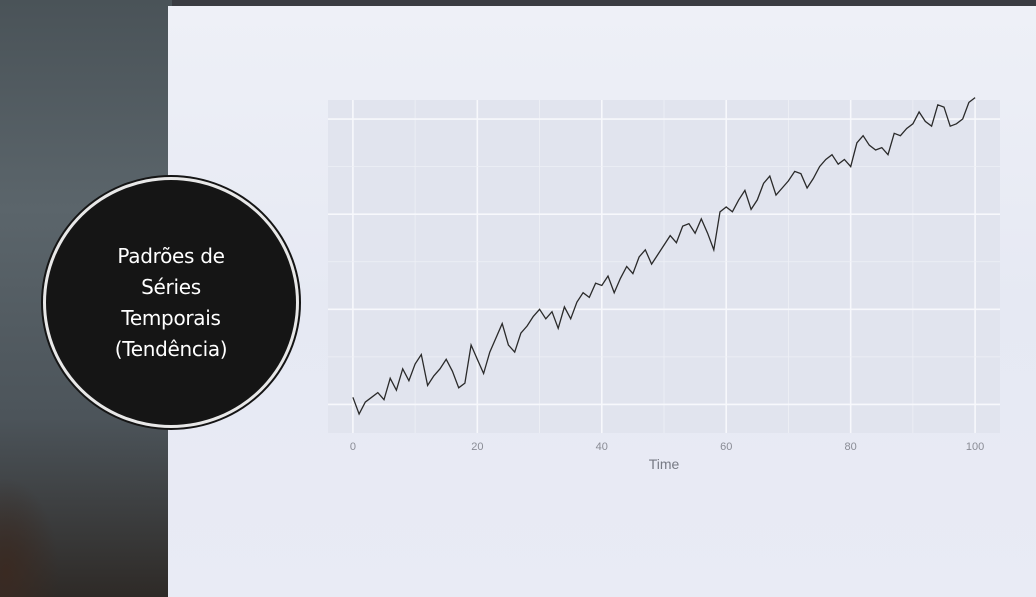 This screenshot has width=1036, height=597. What do you see at coordinates (602, 447) in the screenshot?
I see `x-tick-label-40: 40` at bounding box center [602, 447].